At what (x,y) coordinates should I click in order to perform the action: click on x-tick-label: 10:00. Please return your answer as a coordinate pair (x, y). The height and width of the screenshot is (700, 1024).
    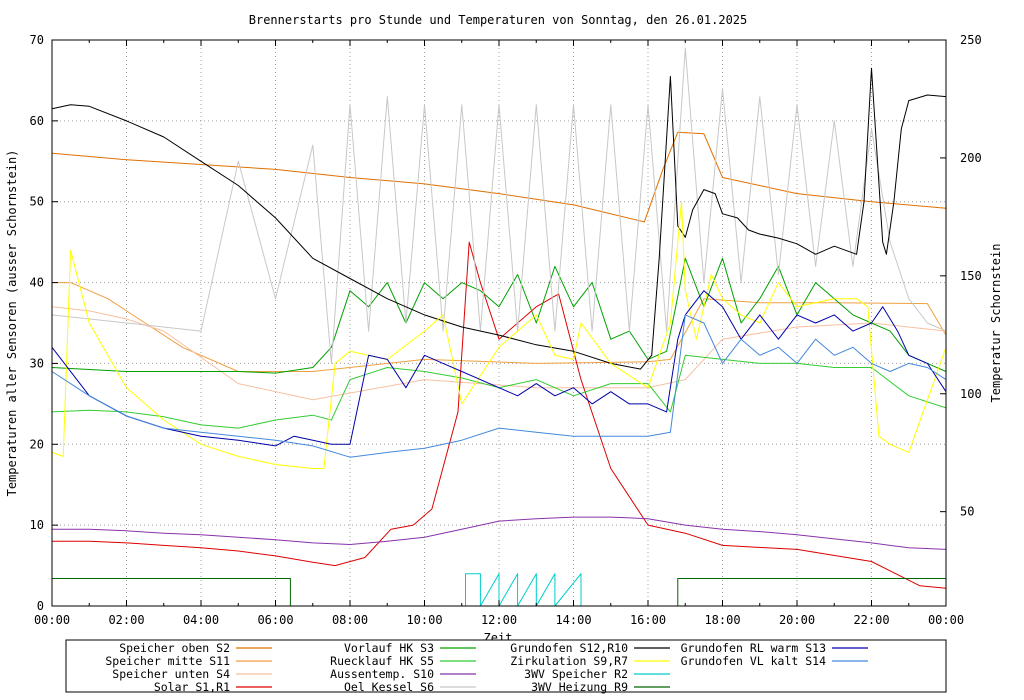
    Looking at the image, I should click on (424, 620).